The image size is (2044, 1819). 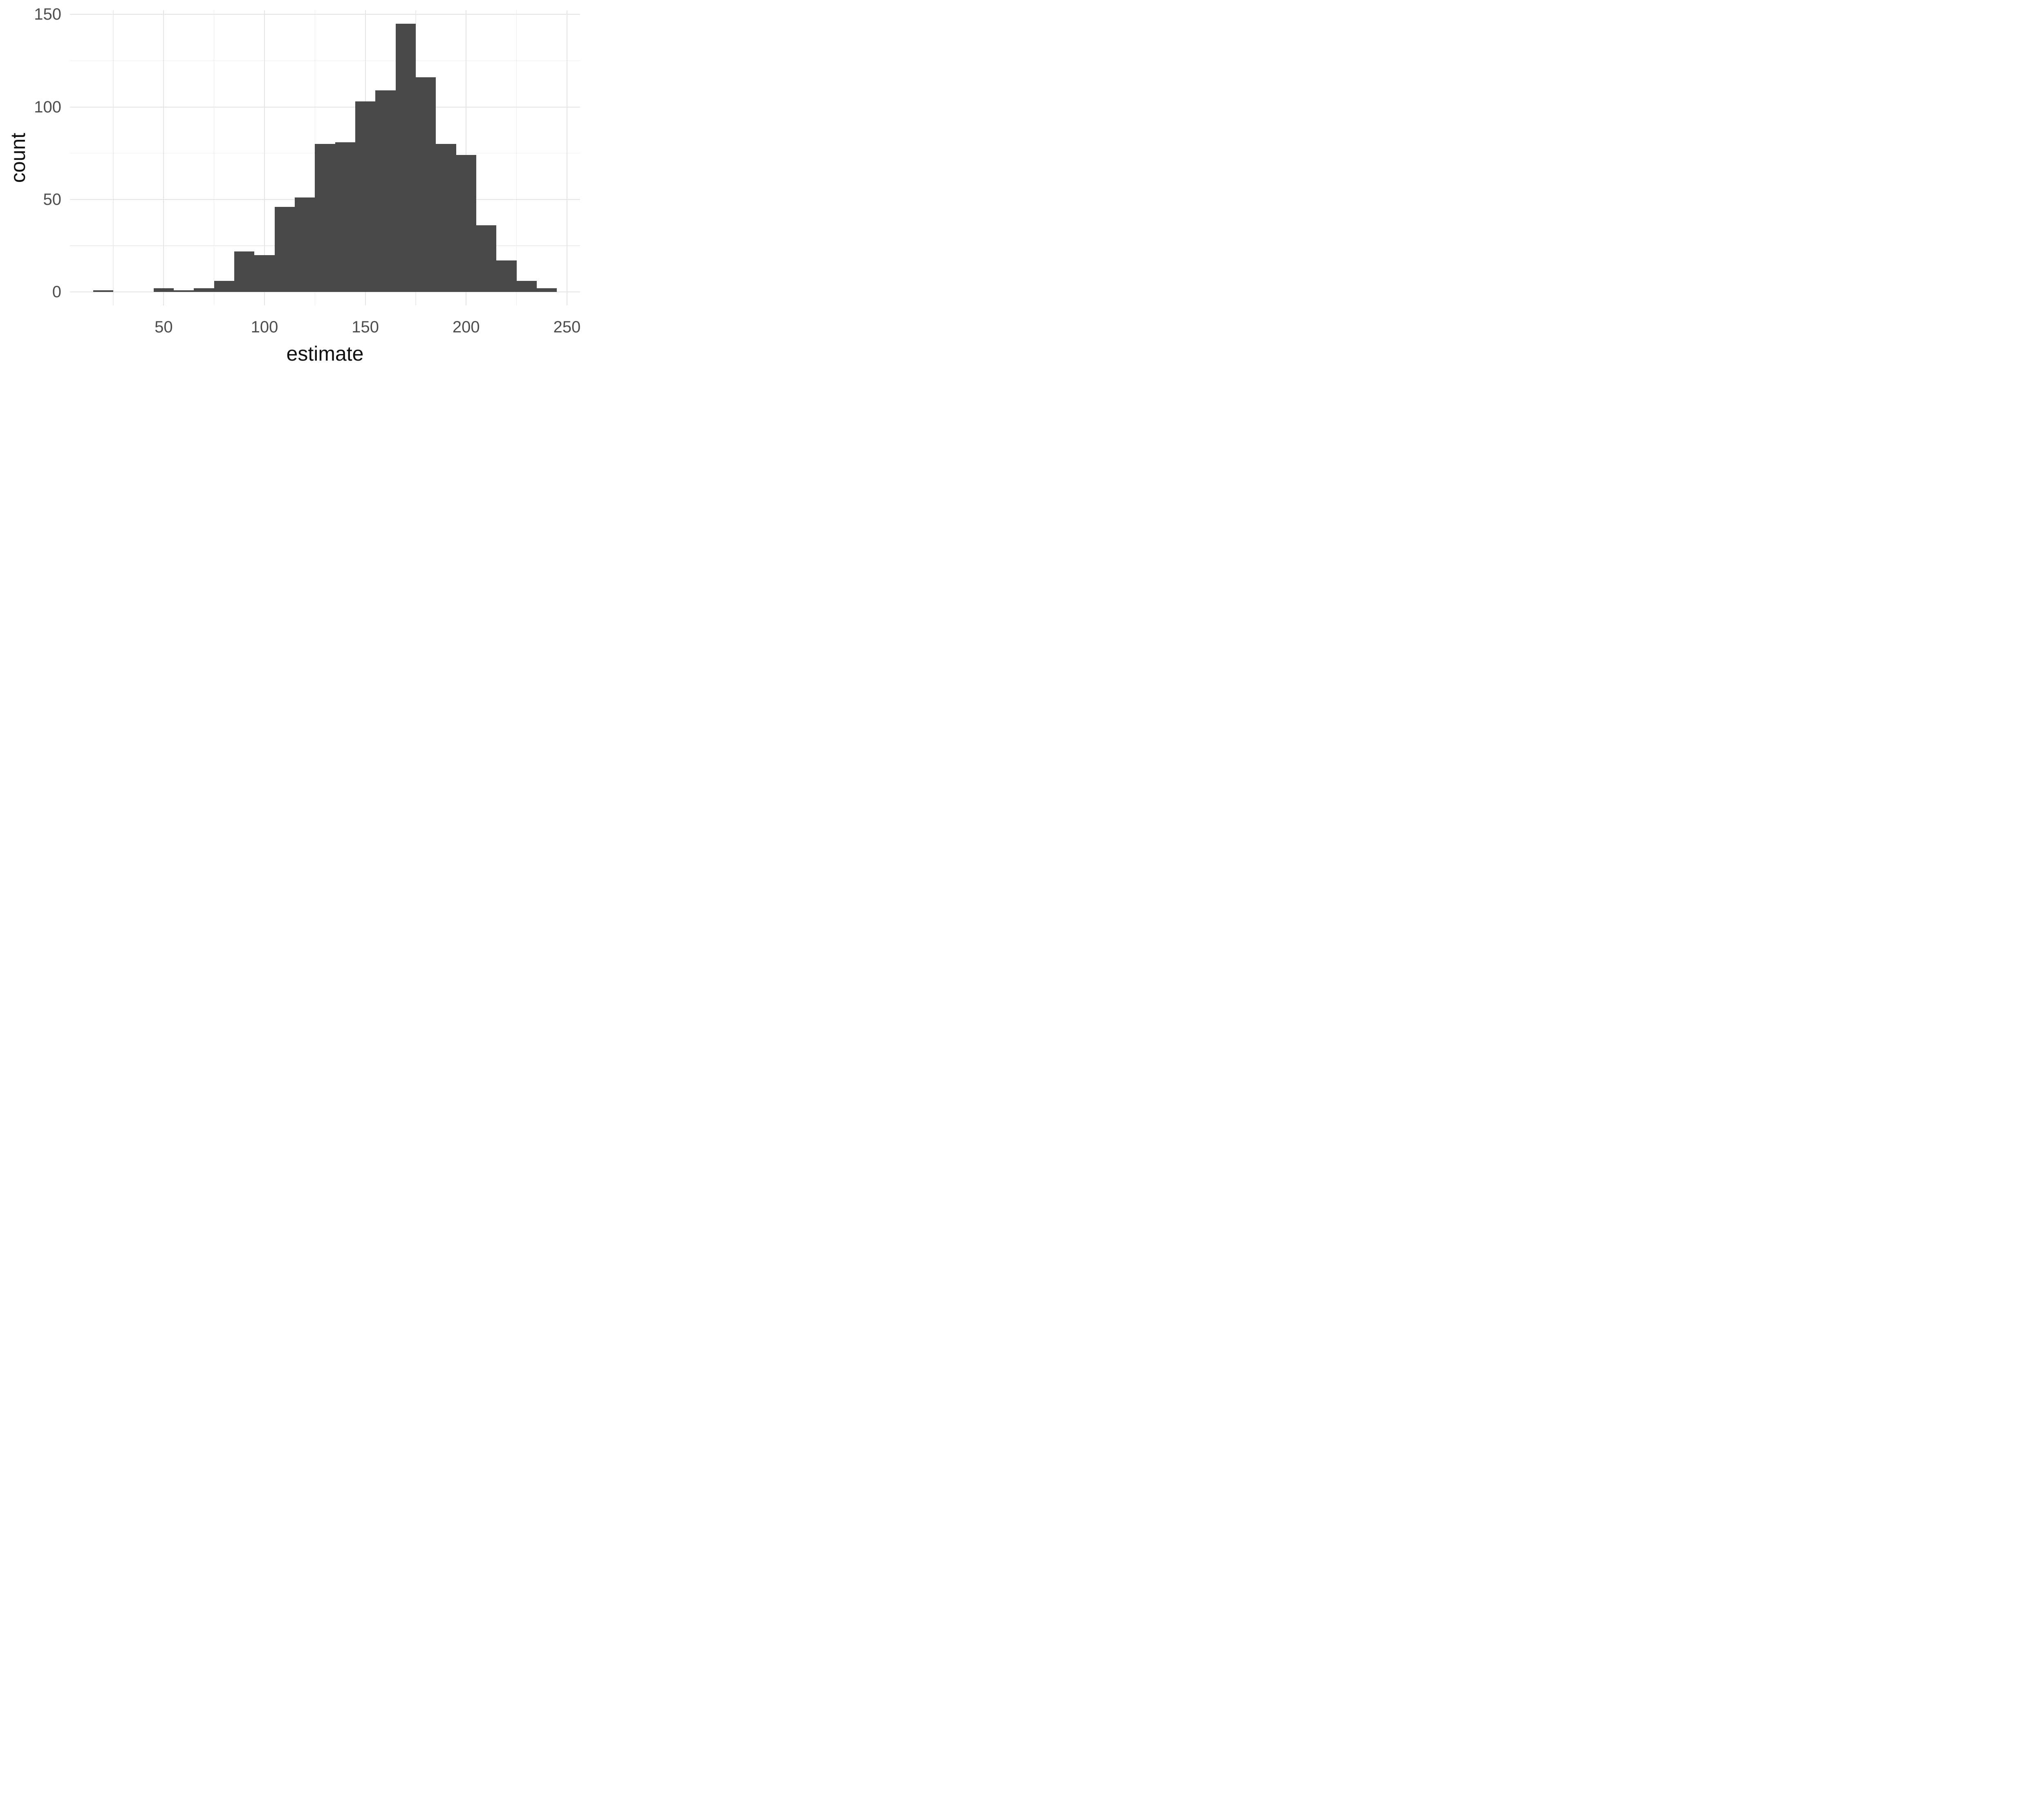 What do you see at coordinates (264, 327) in the screenshot?
I see `x-tick-label: 100` at bounding box center [264, 327].